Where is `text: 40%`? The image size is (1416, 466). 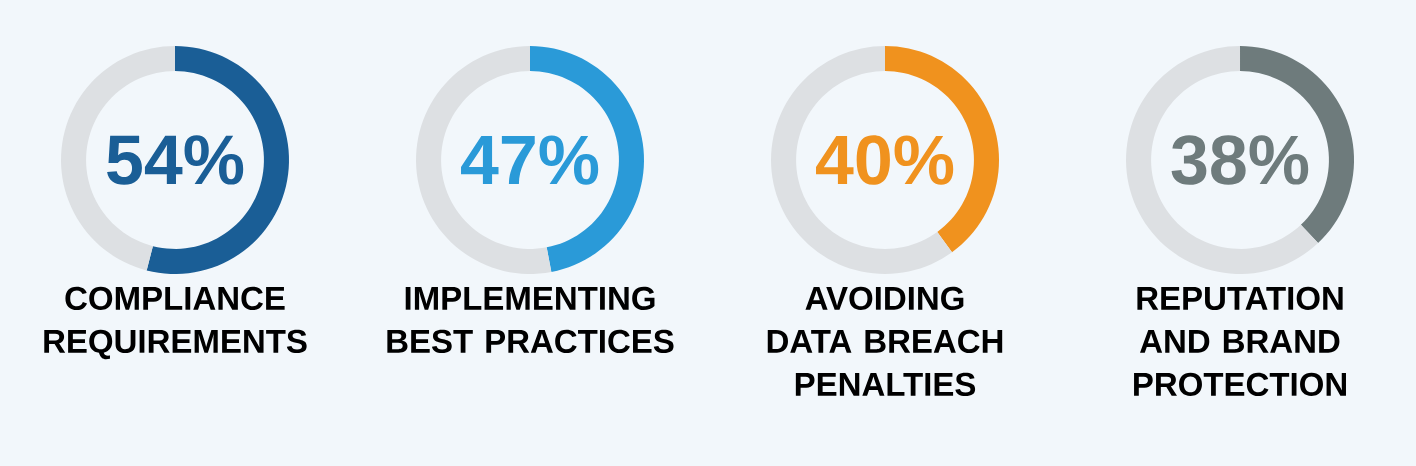 text: 40% is located at coordinates (885, 160).